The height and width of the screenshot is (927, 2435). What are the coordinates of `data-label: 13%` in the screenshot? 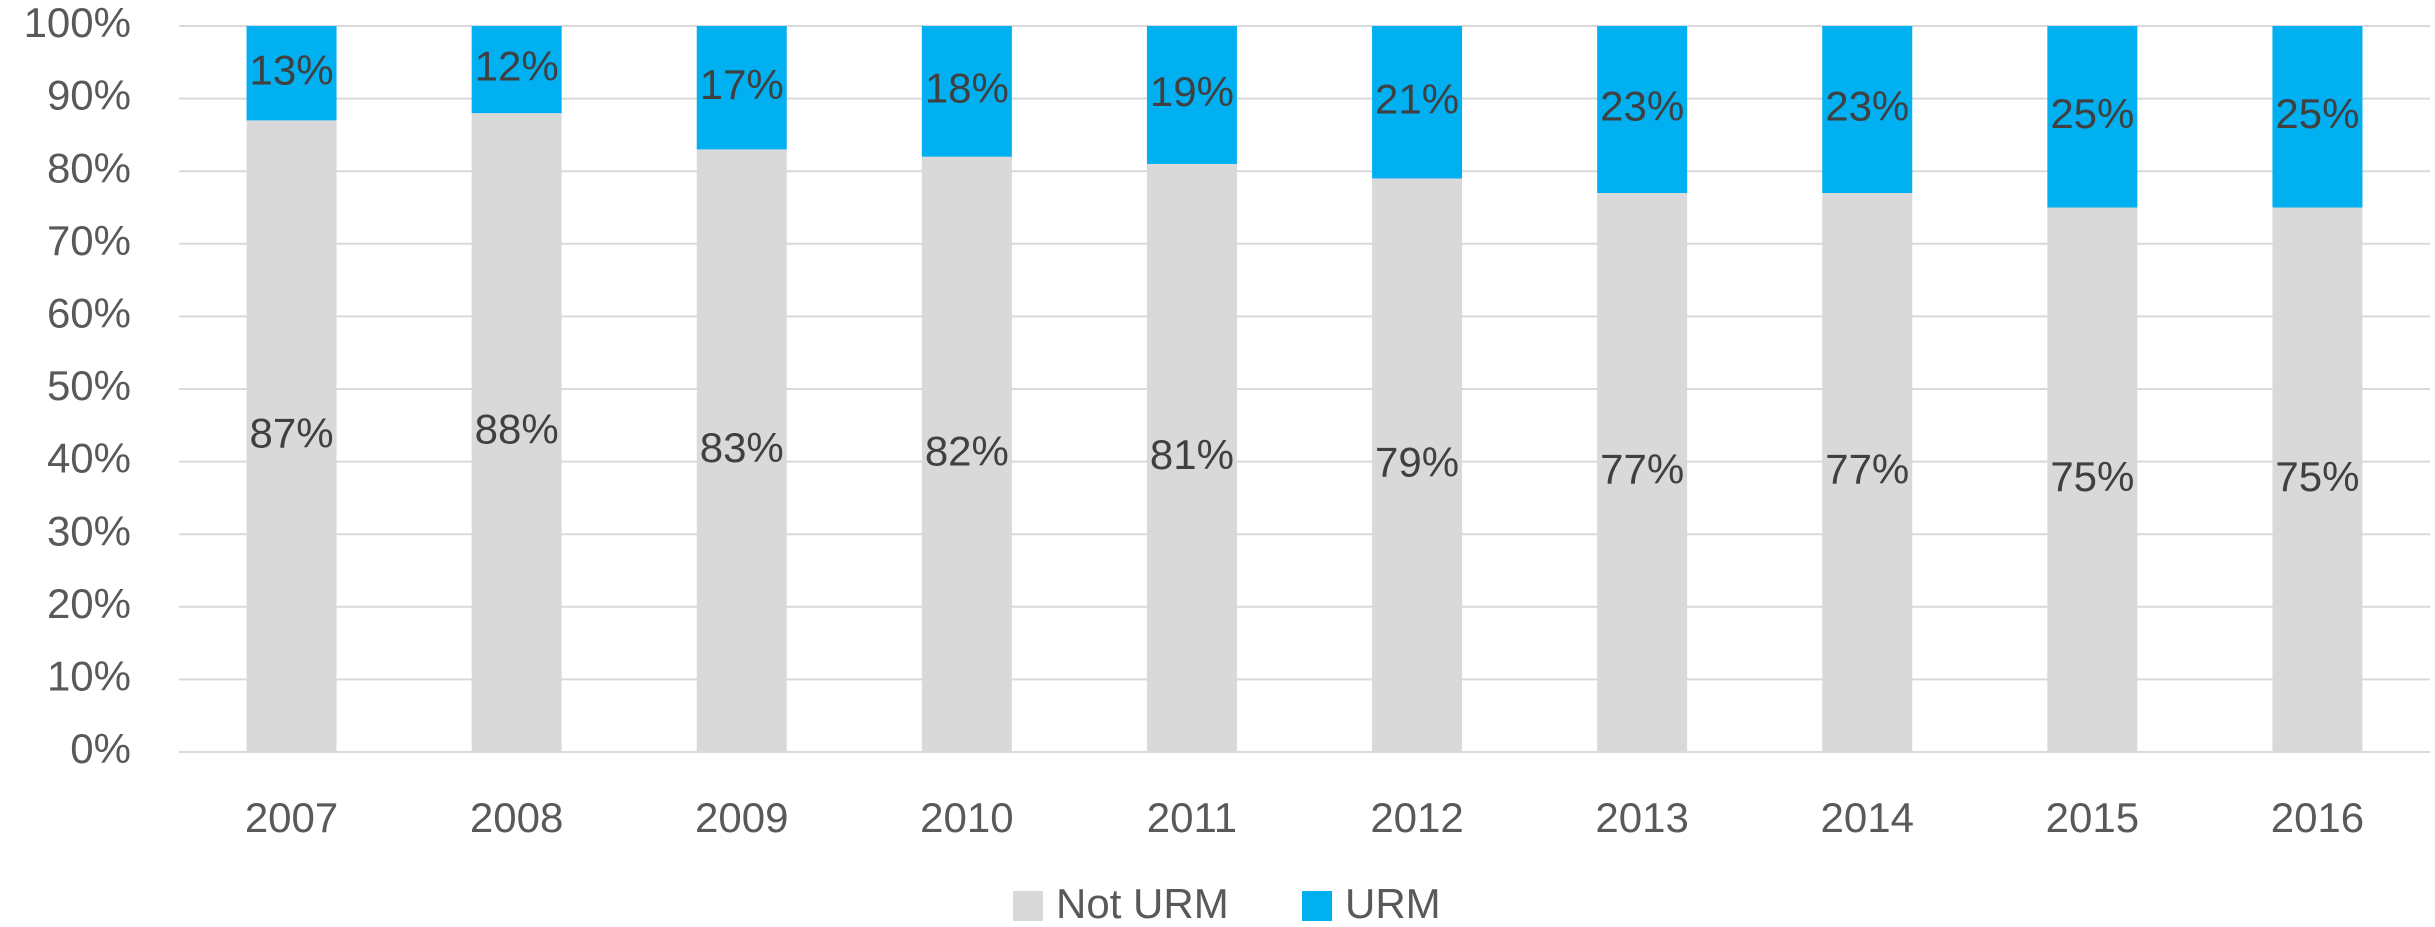 It's located at (292, 69).